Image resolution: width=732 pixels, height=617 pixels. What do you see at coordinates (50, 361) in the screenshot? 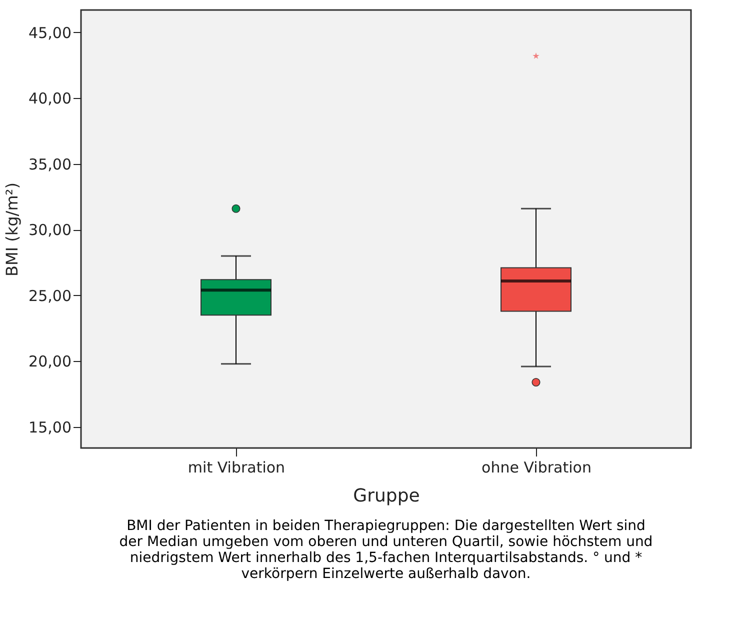
I see `y-tick-label: 20,00` at bounding box center [50, 361].